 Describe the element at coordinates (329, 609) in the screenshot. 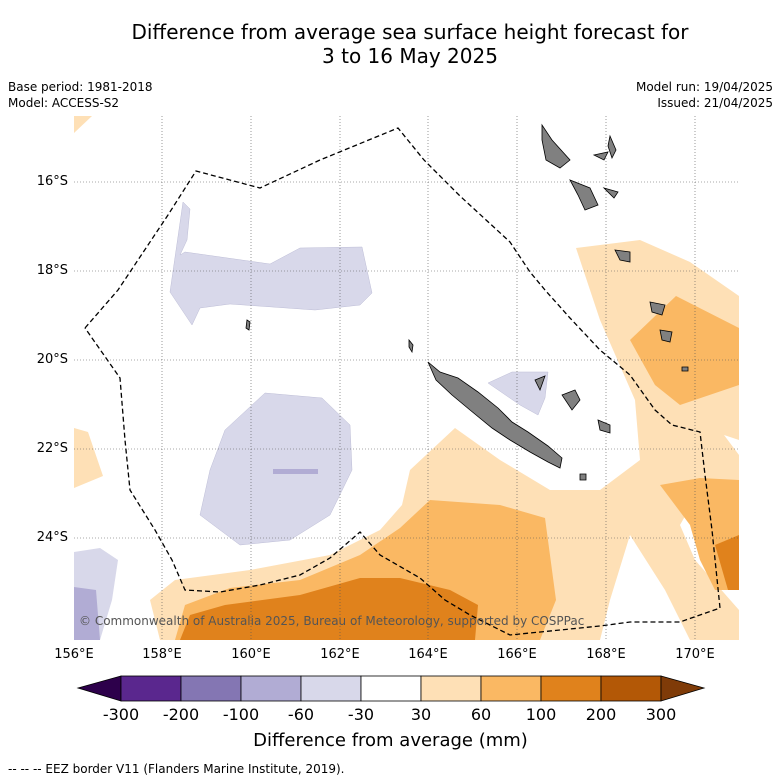

I see `positive-patch-south-core` at that location.